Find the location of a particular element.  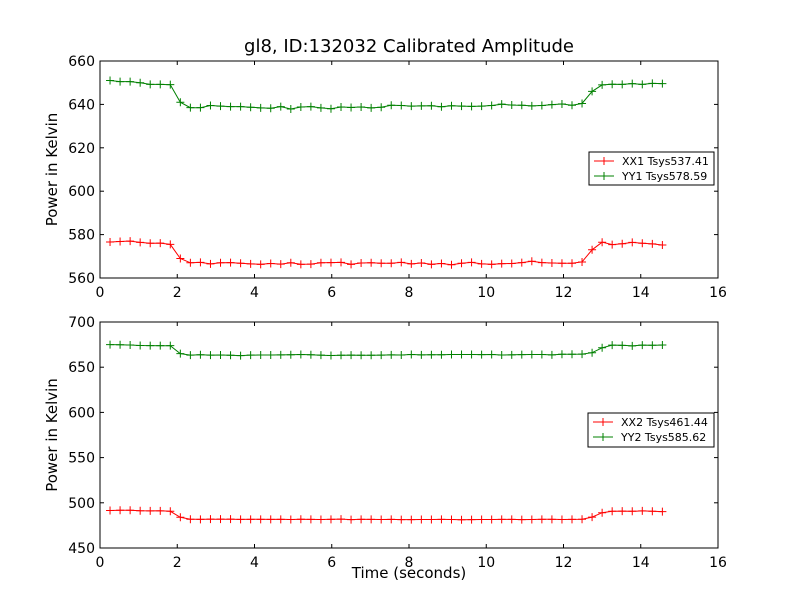

x-tick-label: 8 is located at coordinates (409, 293).